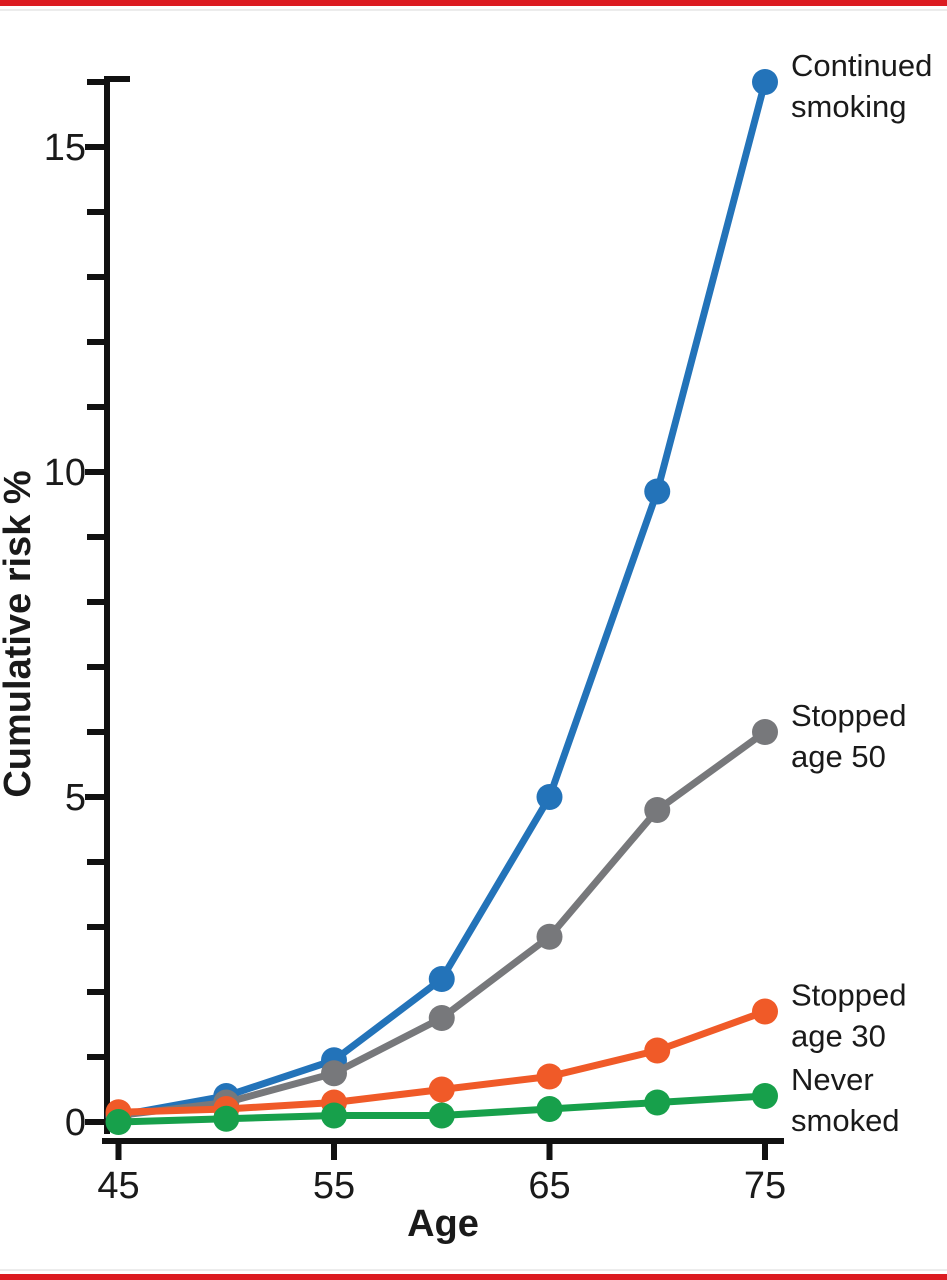 The image size is (947, 1280). What do you see at coordinates (473, 3) in the screenshot?
I see `top-border-rule` at bounding box center [473, 3].